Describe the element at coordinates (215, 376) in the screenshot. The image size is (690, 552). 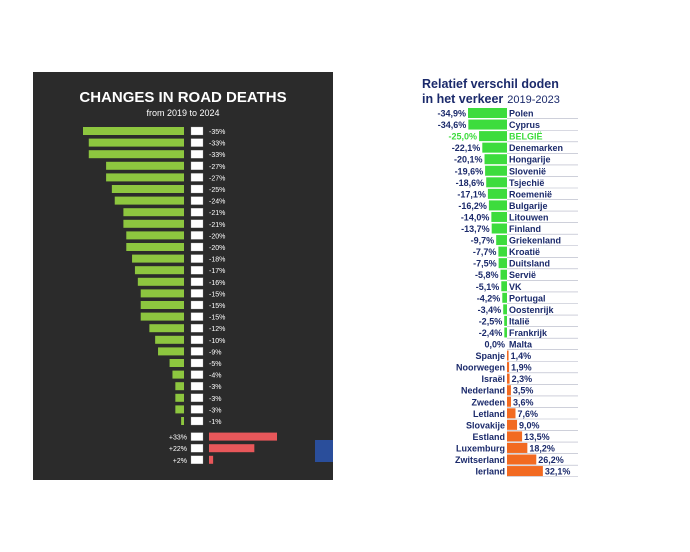
I see `left-bar-label: -4%` at that location.